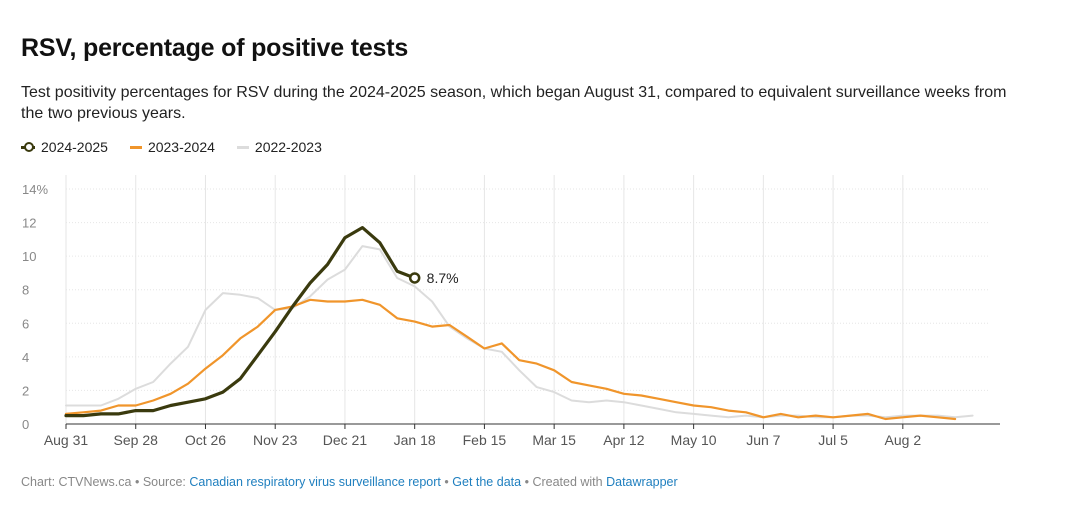 This screenshot has height=515, width=1080. What do you see at coordinates (136, 440) in the screenshot?
I see `x-tick-label: Sep 28` at bounding box center [136, 440].